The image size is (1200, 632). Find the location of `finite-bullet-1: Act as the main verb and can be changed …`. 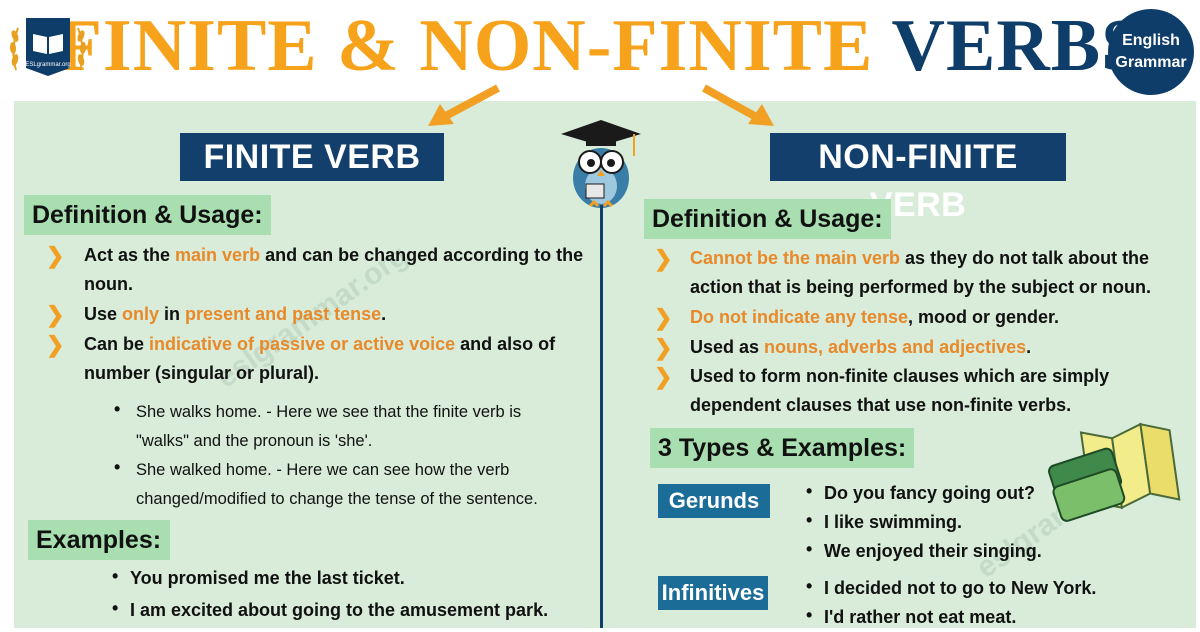

finite-bullet-1: Act as the main verb and can be changed … is located at coordinates (339, 270).